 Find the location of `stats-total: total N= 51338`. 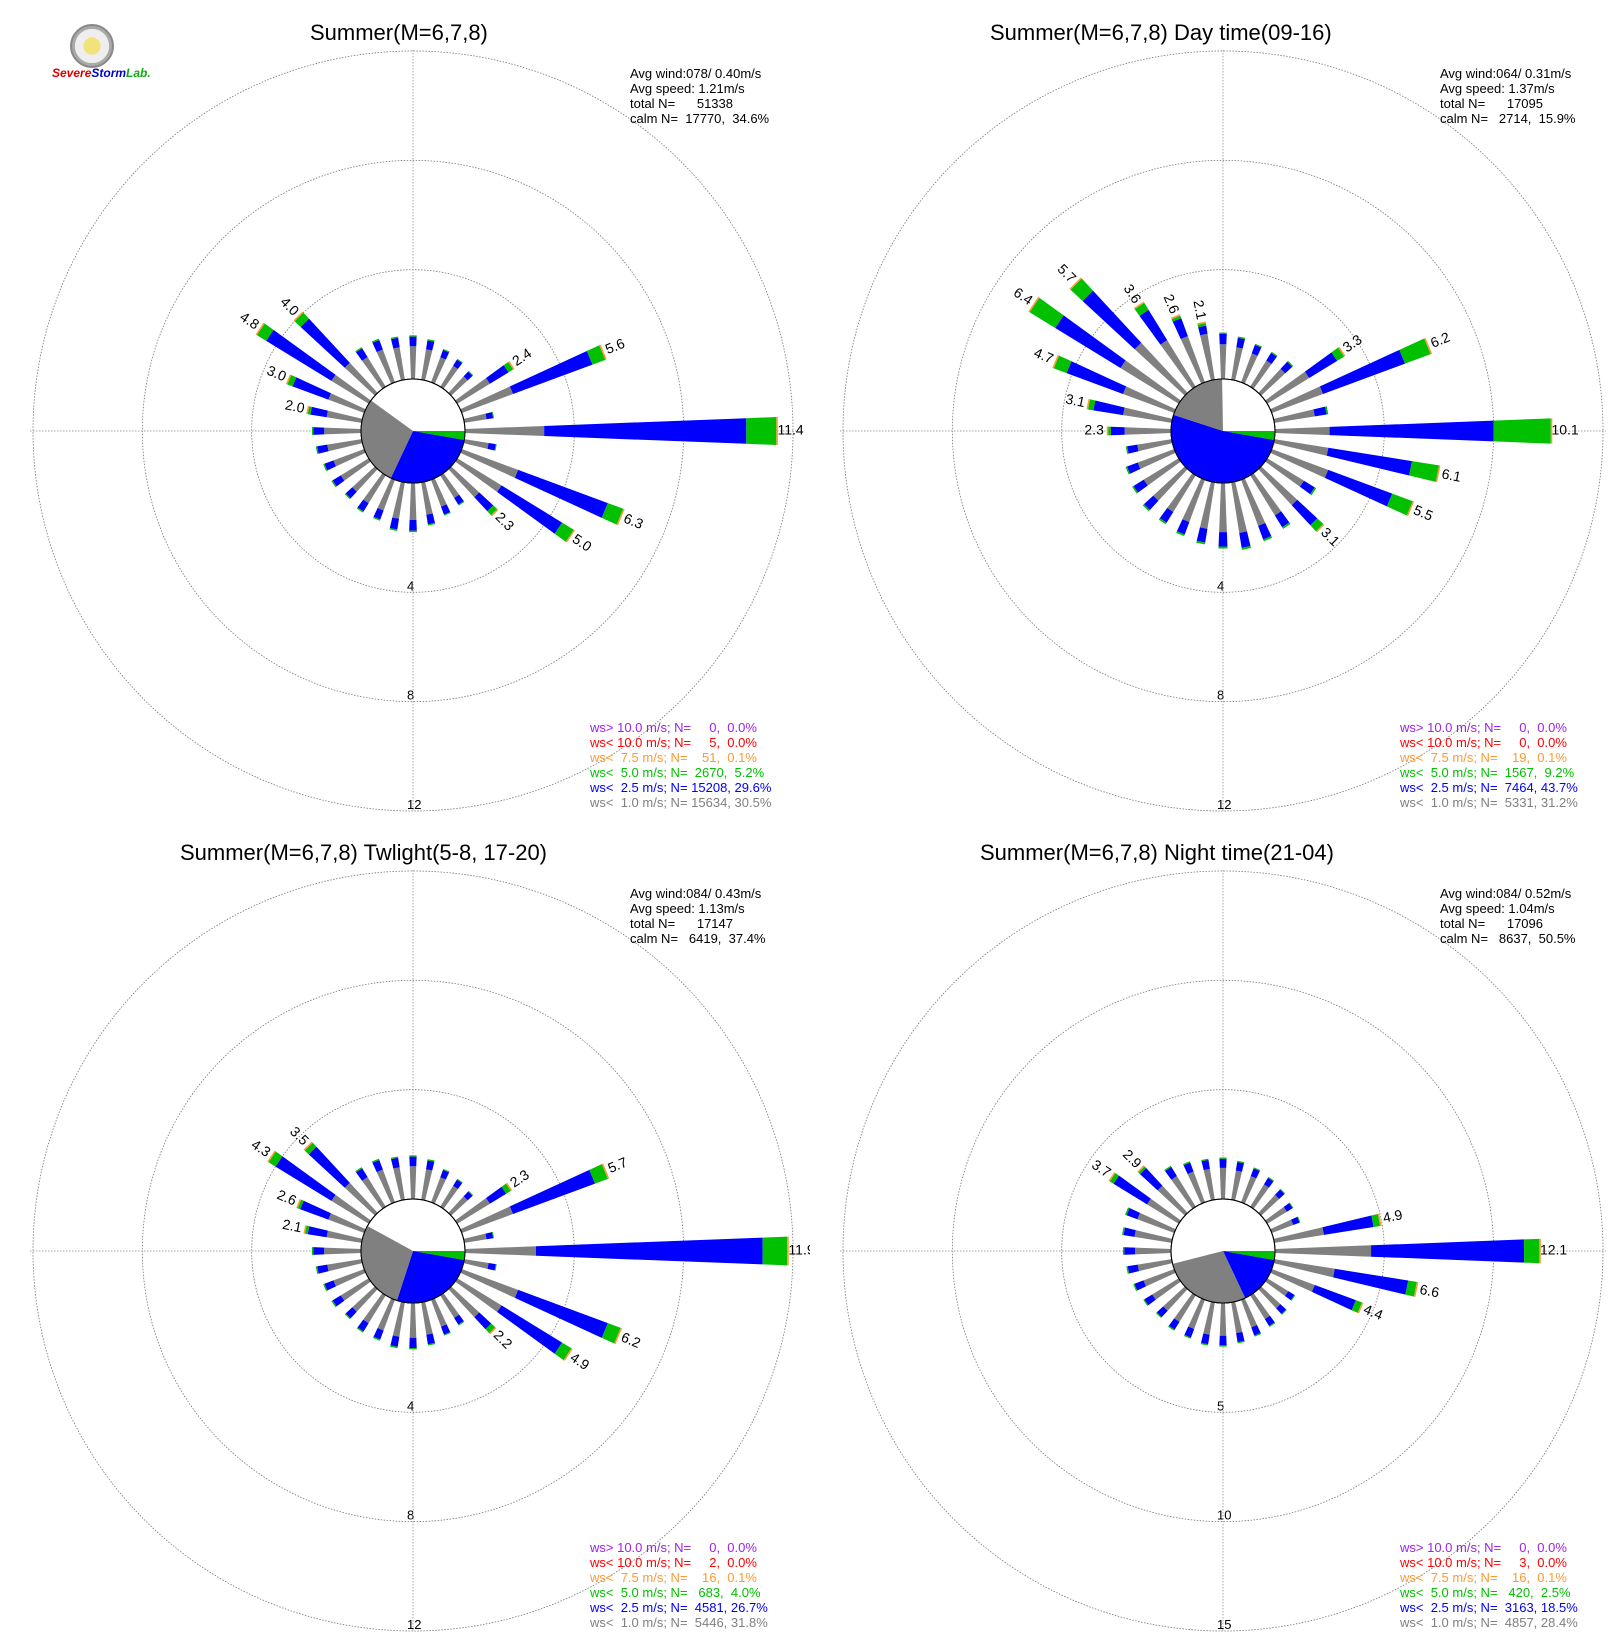

stats-total: total N= 51338 is located at coordinates (681, 103).